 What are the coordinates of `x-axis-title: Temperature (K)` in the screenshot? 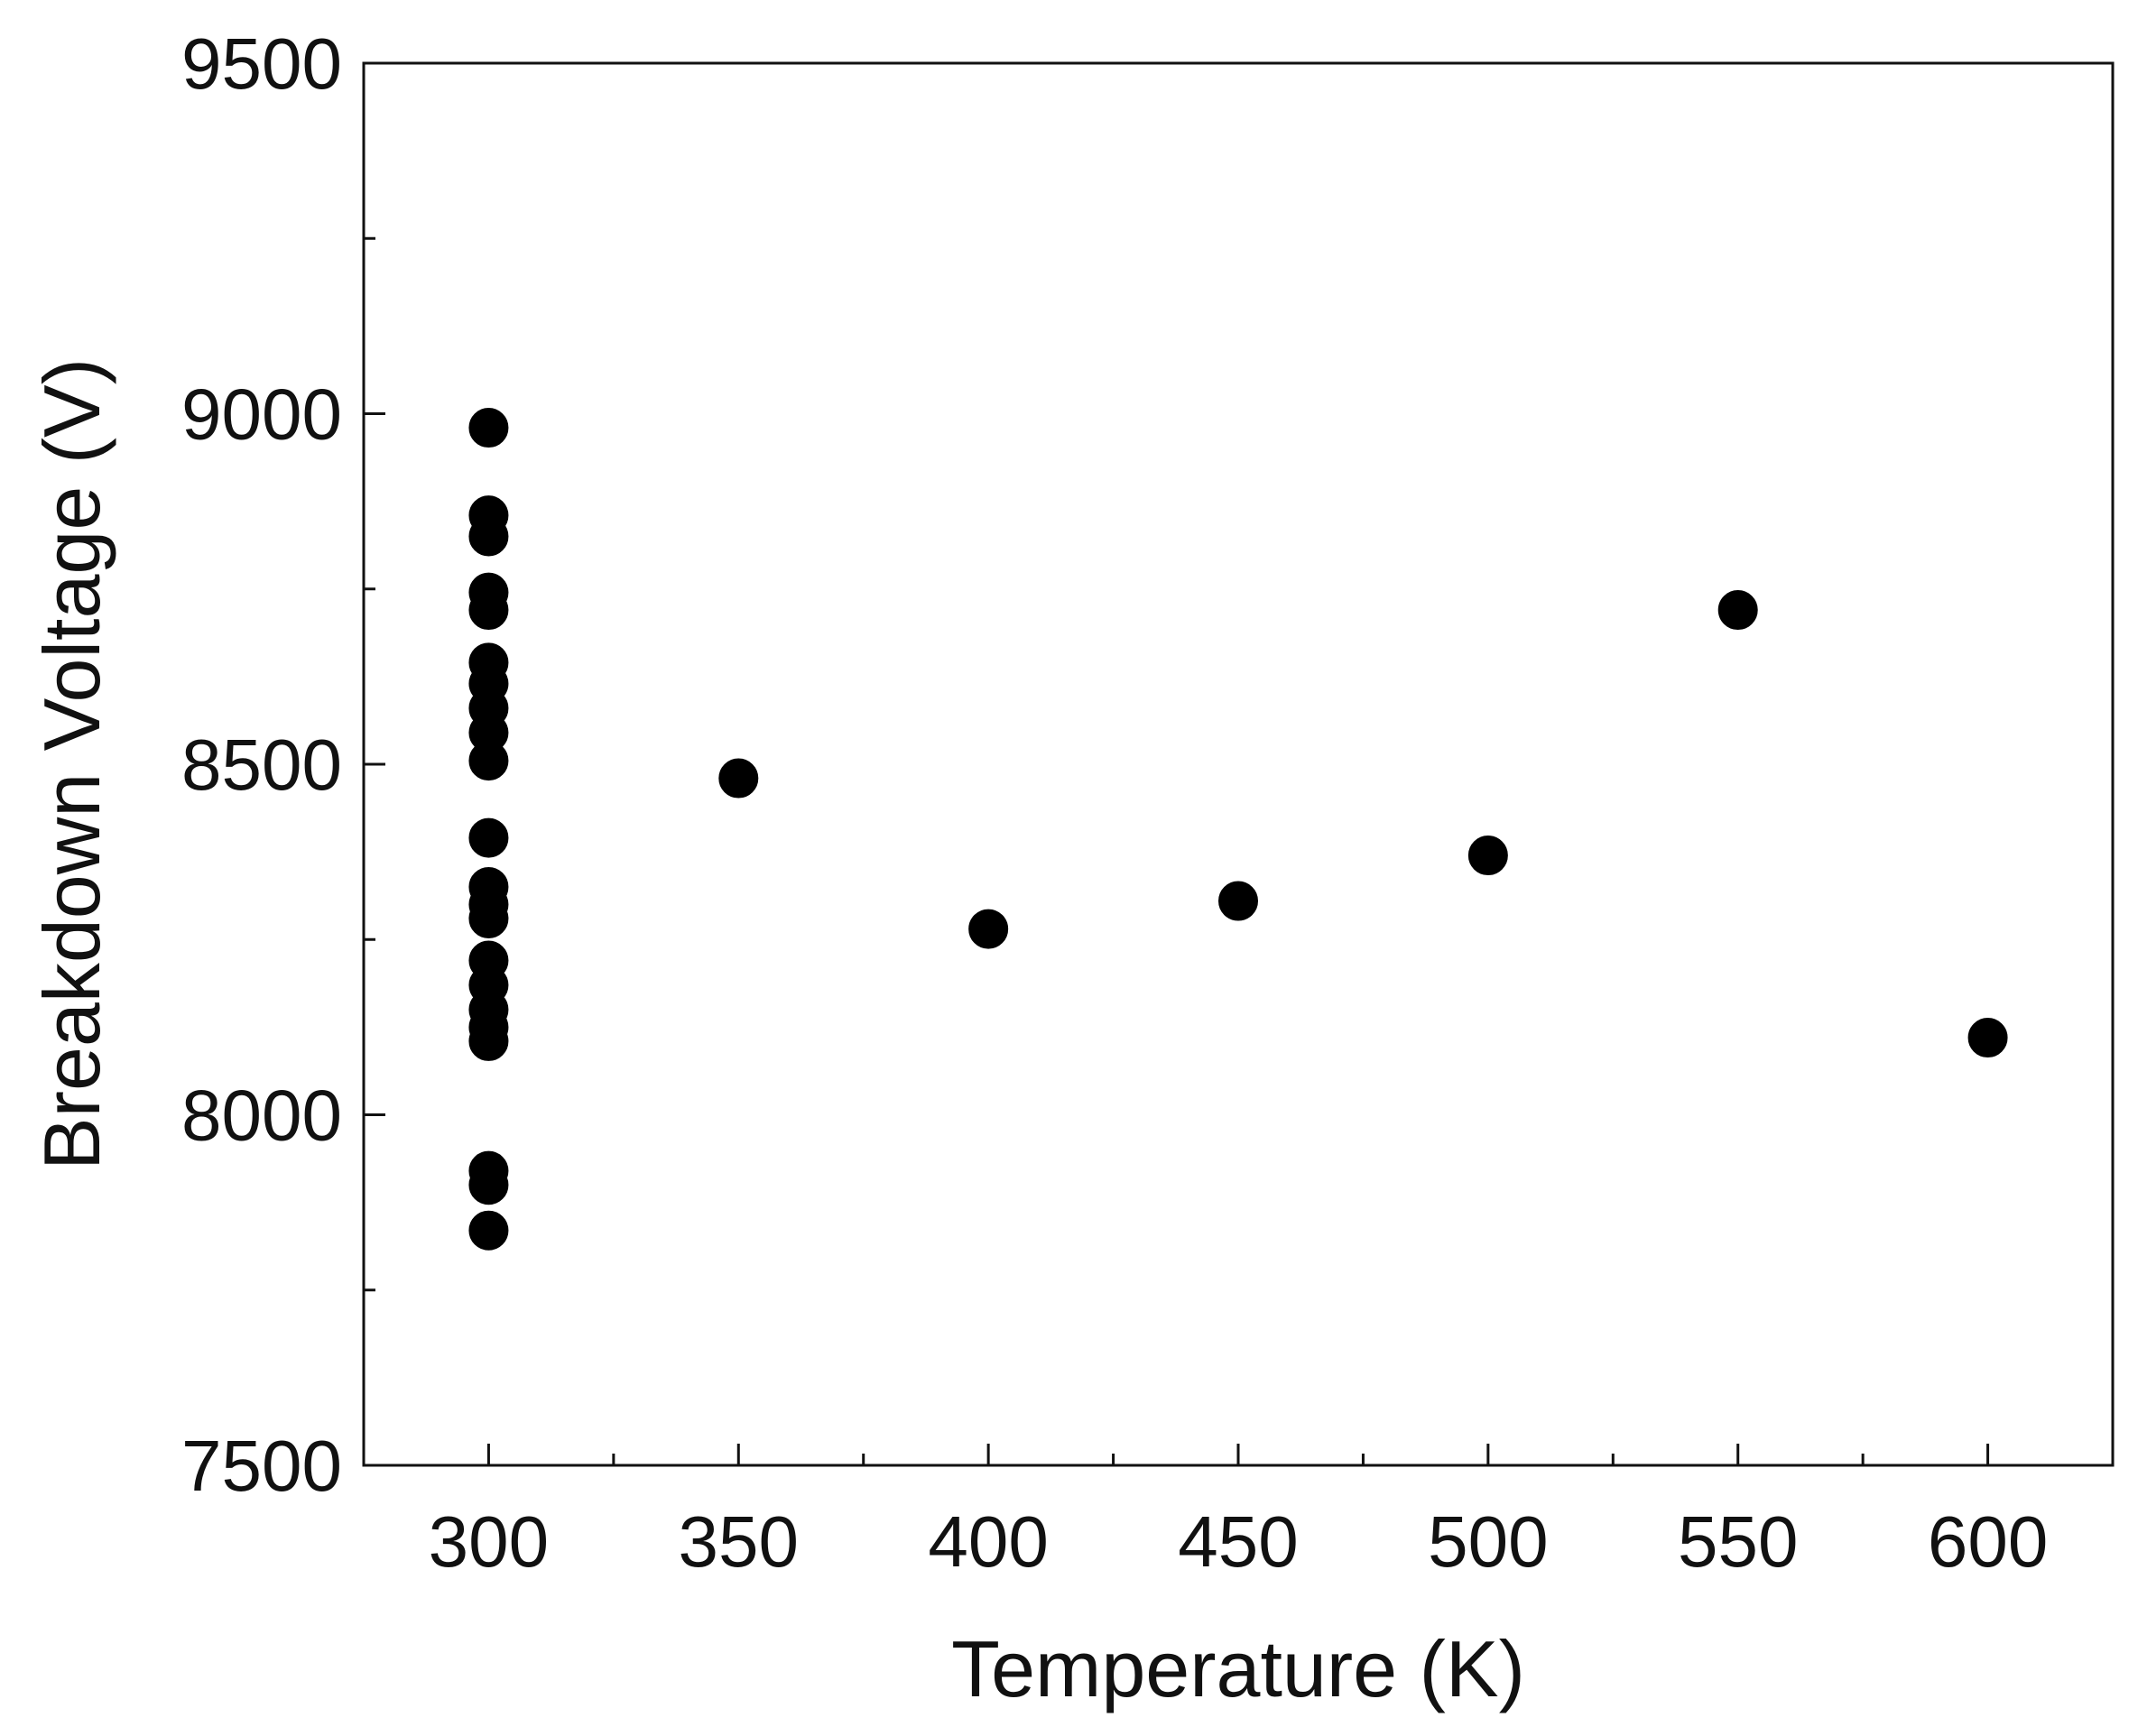 It's located at (1238, 1669).